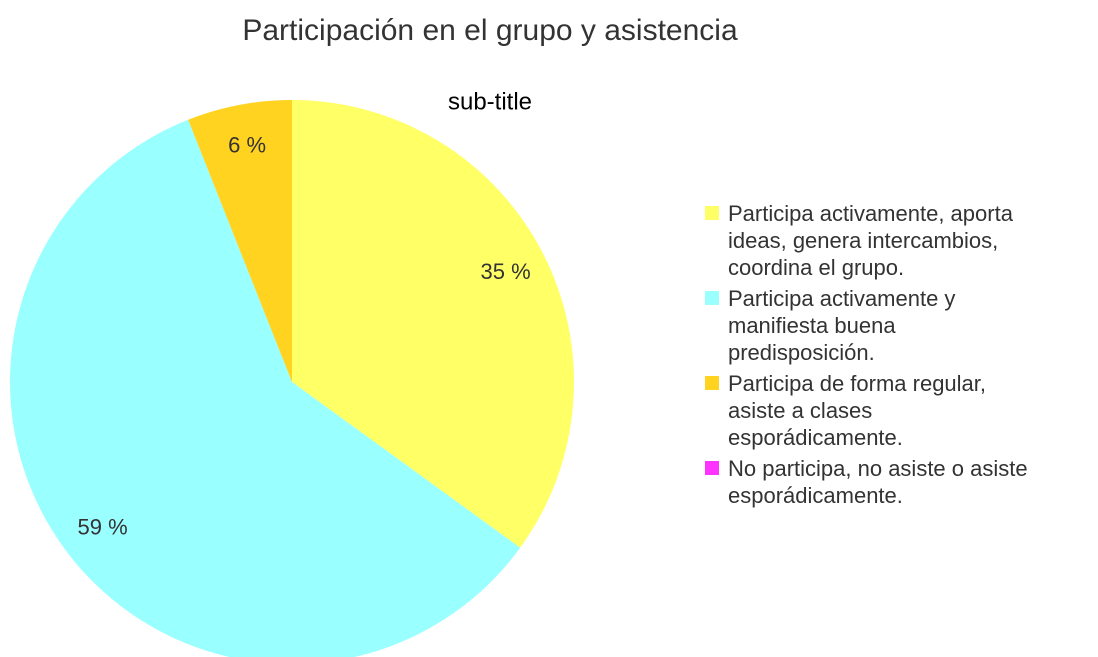 The image size is (1098, 657). I want to click on data-label: 35 %, so click(505, 271).